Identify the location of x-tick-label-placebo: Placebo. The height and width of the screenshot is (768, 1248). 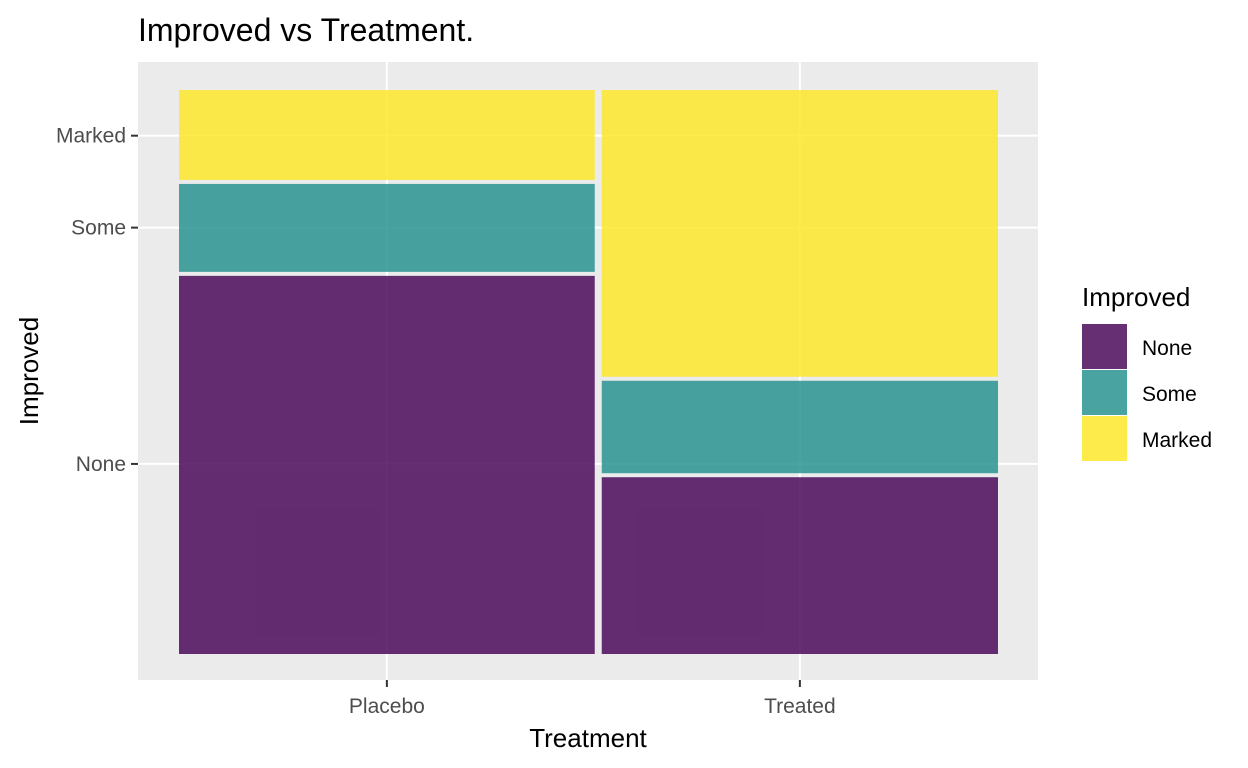
(387, 706).